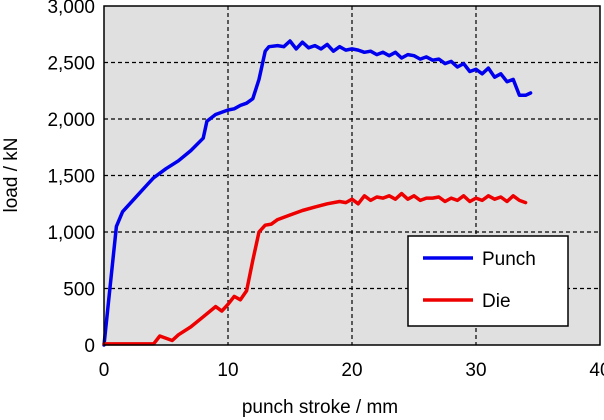 This screenshot has height=420, width=604. What do you see at coordinates (596, 370) in the screenshot?
I see `x-tick-label: 40` at bounding box center [596, 370].